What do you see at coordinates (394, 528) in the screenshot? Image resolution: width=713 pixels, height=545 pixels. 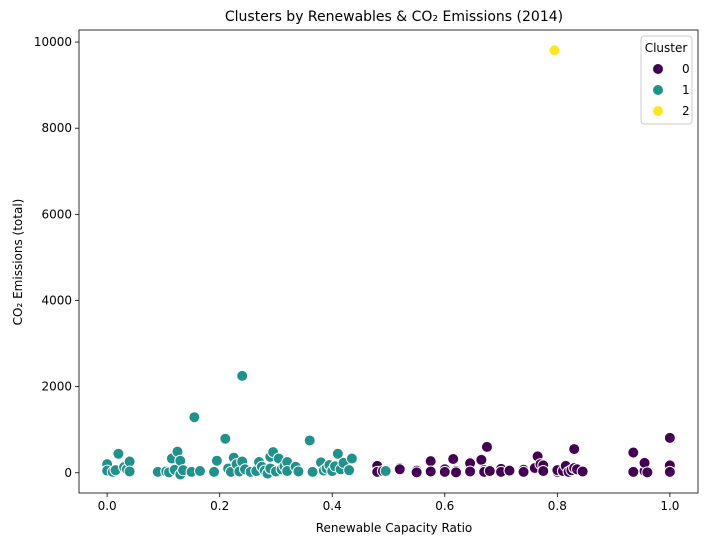 I see `x-axis-label: Renewable Capacity Ratio` at bounding box center [394, 528].